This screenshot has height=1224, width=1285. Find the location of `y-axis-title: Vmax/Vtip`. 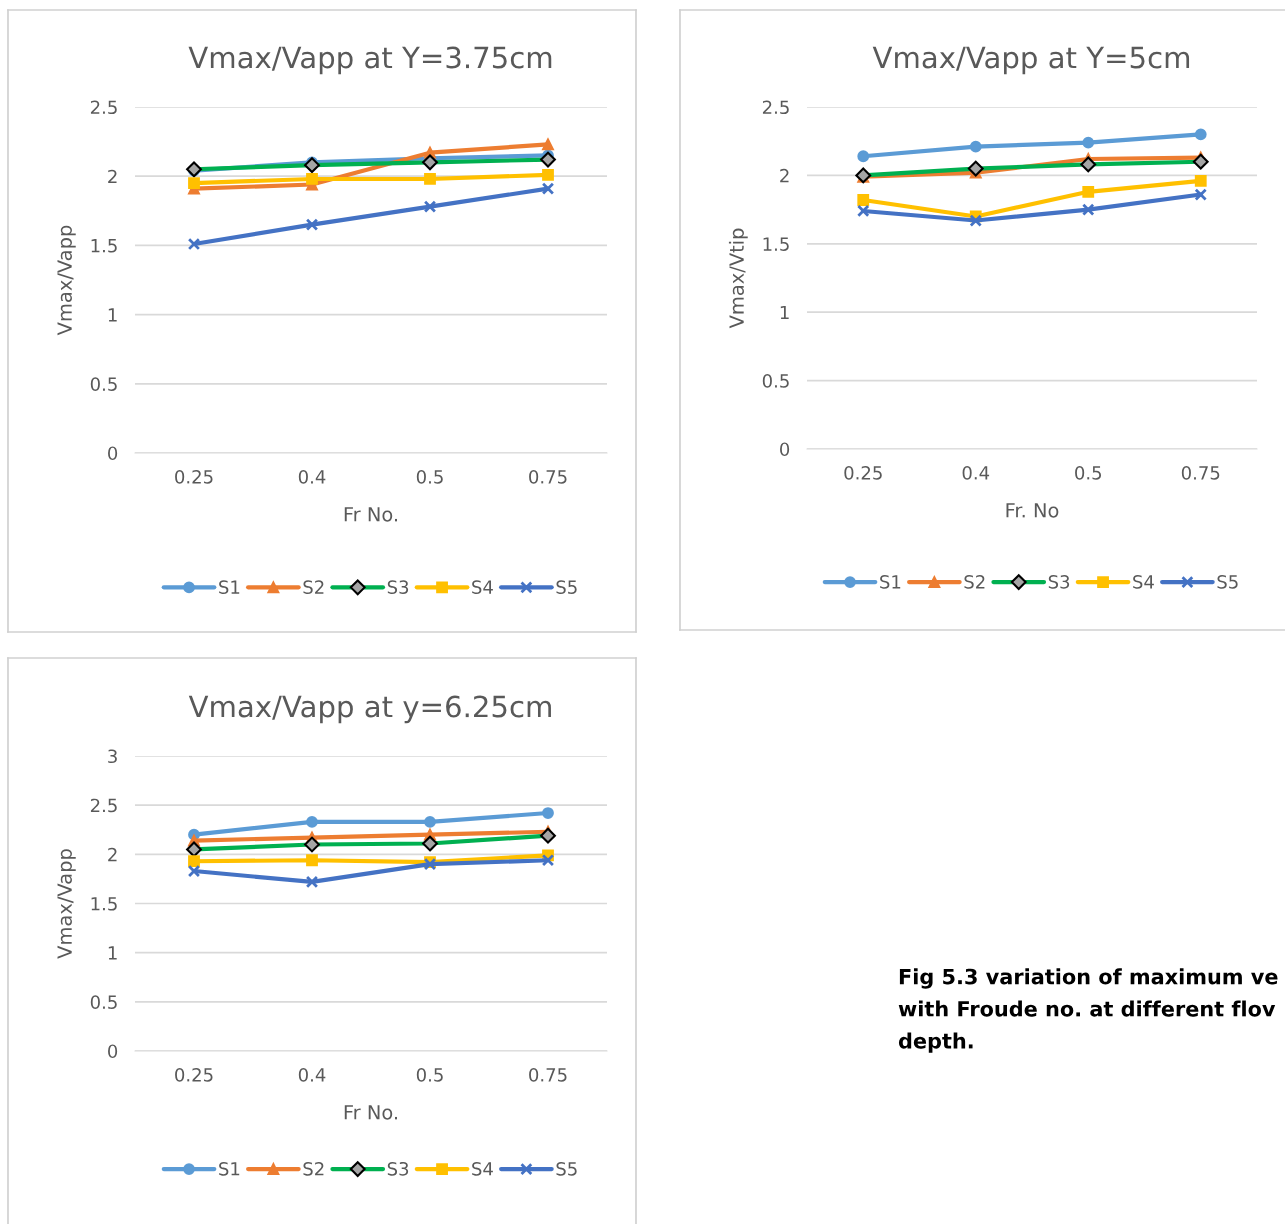

y-axis-title: Vmax/Vtip is located at coordinates (738, 278).